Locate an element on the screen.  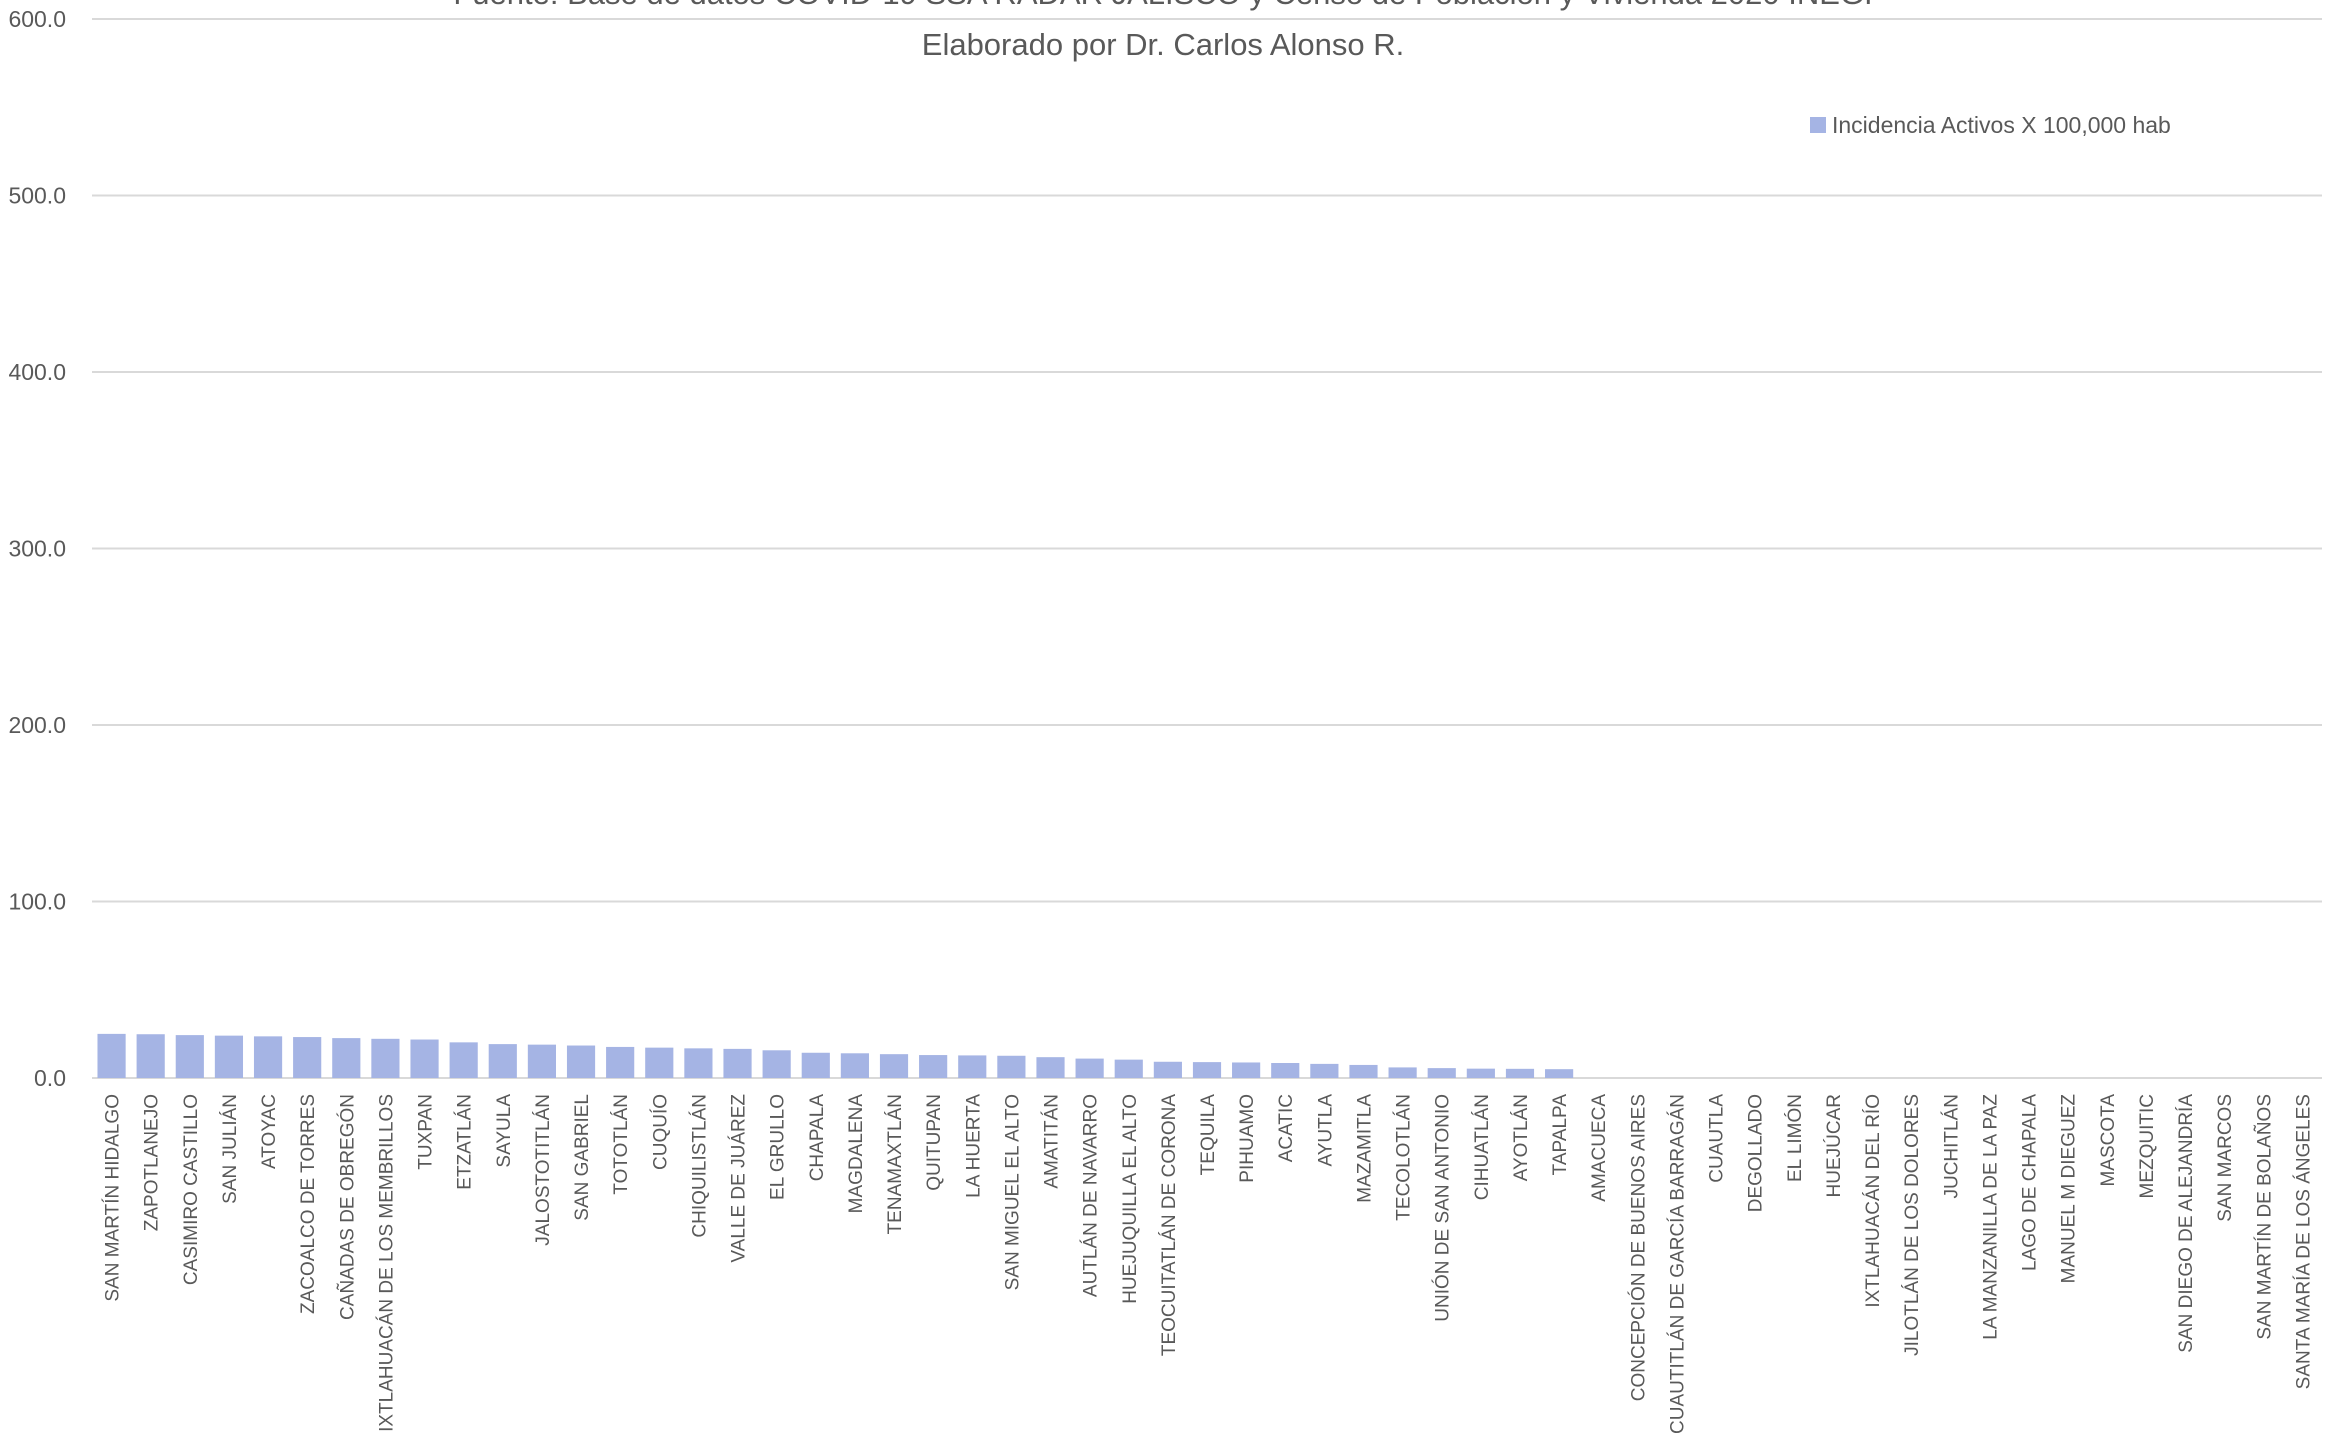
x-tick-label: SAN DIEGO DE ALEJANDRÍA is located at coordinates (2186, 1223).